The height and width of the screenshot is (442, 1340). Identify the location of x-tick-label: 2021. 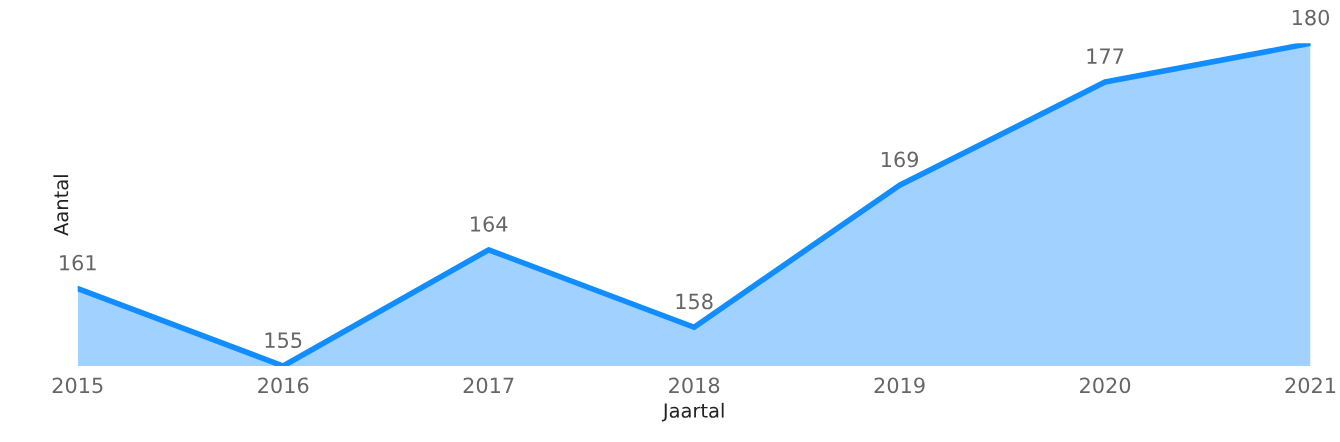
(1310, 385).